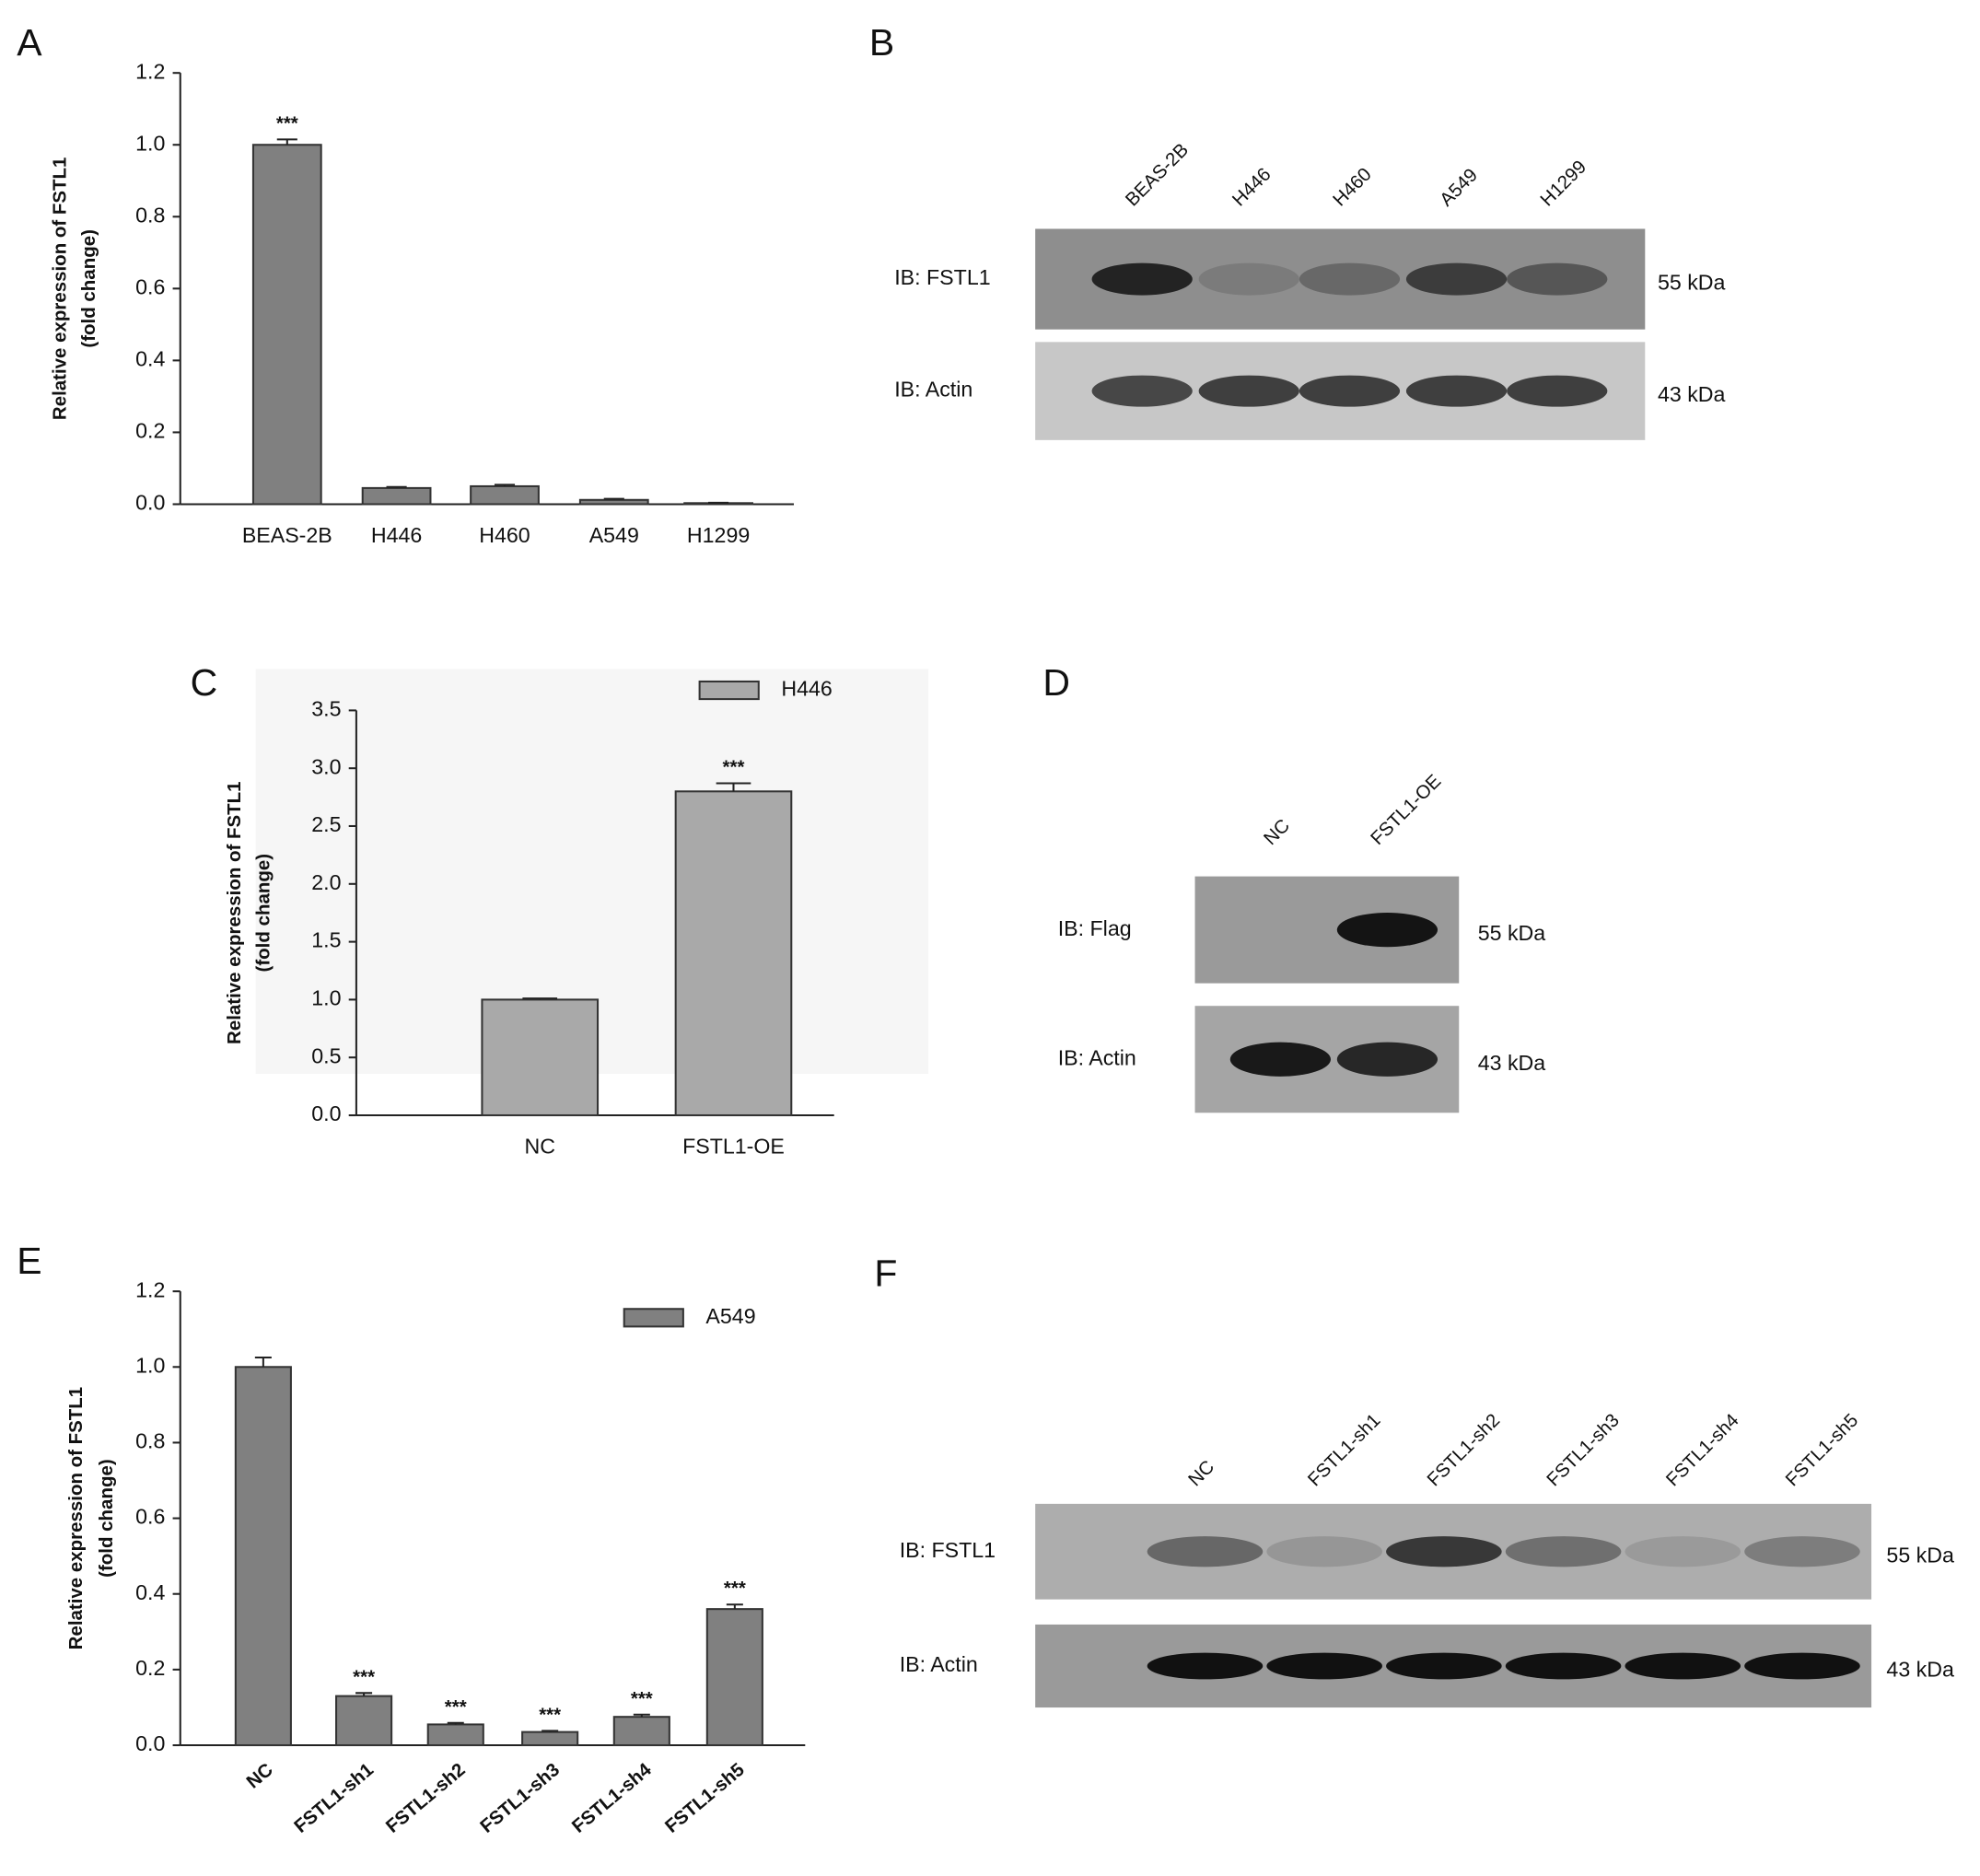 The width and height of the screenshot is (1980, 1876). What do you see at coordinates (1056, 682) in the screenshot?
I see `panel-letter: D` at bounding box center [1056, 682].